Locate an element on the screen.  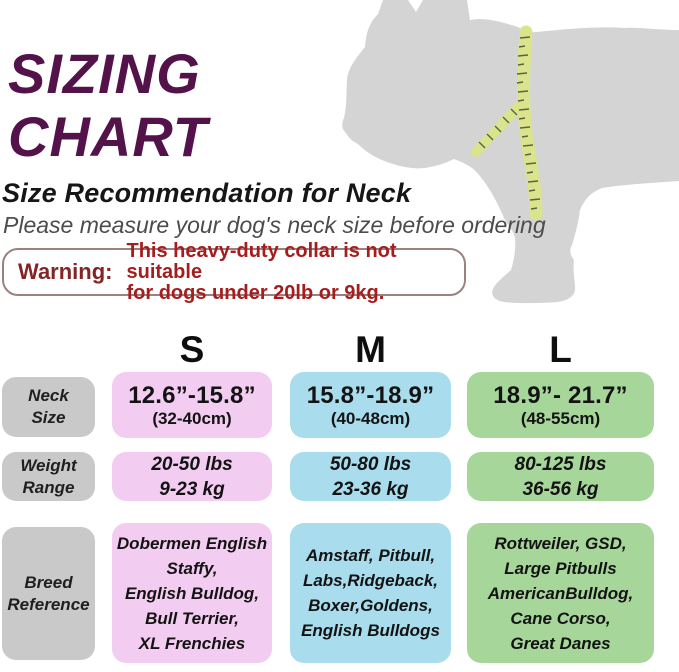
page-title: SIZING CHART is located at coordinates (108, 105).